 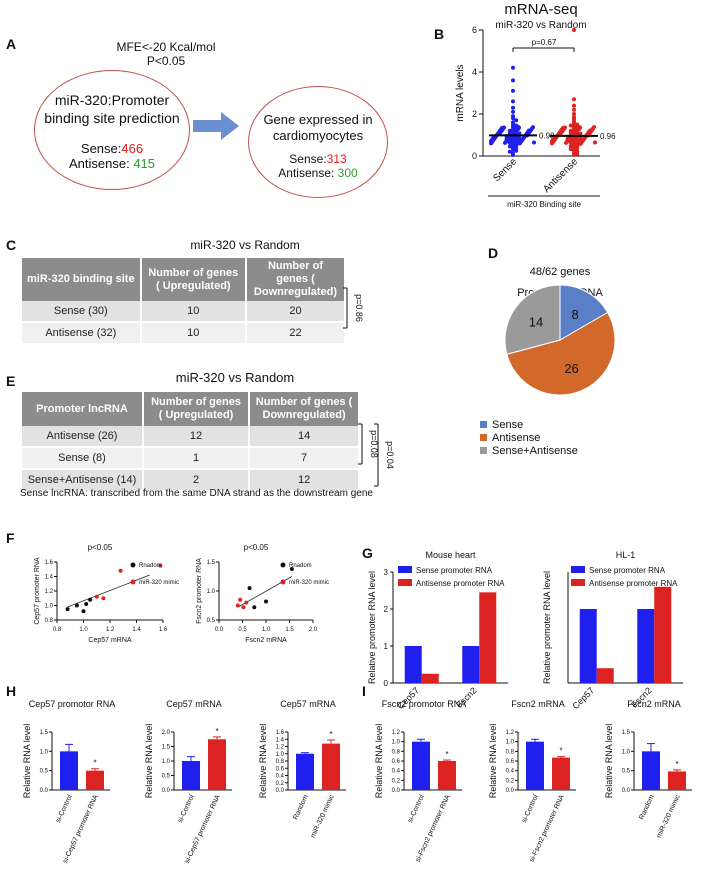 I want to click on x-tick-label: 2.0, so click(x=313, y=630).